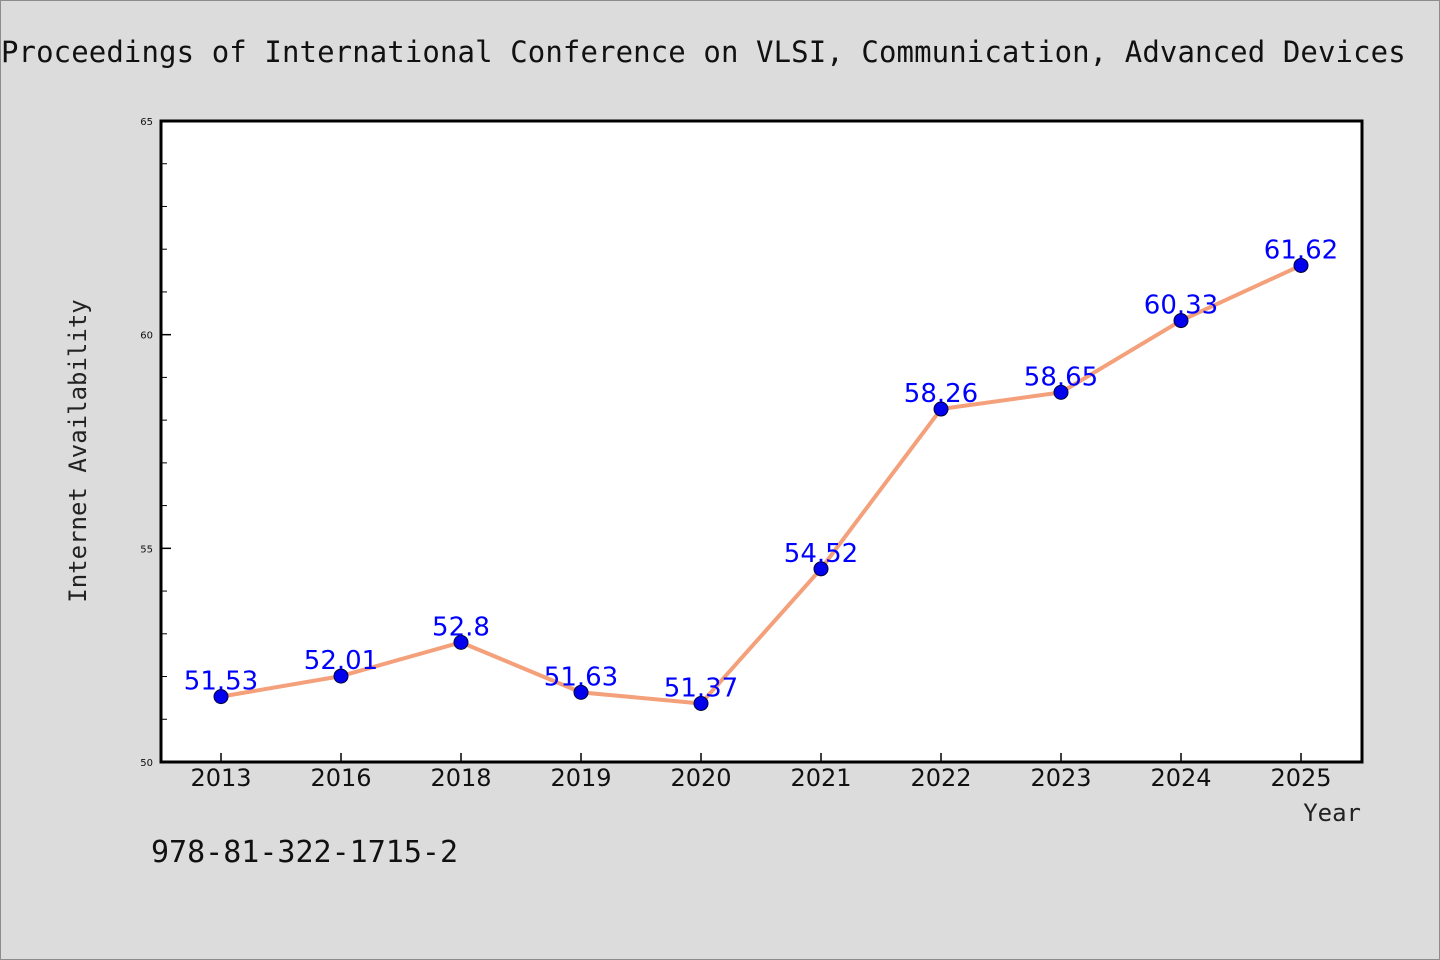 Image resolution: width=1440 pixels, height=960 pixels. Describe the element at coordinates (761, 772) in the screenshot. I see `x-axis-ticks: 2013 2016 2018 2019 2020 2021 2022 2023 2024 2025` at that location.